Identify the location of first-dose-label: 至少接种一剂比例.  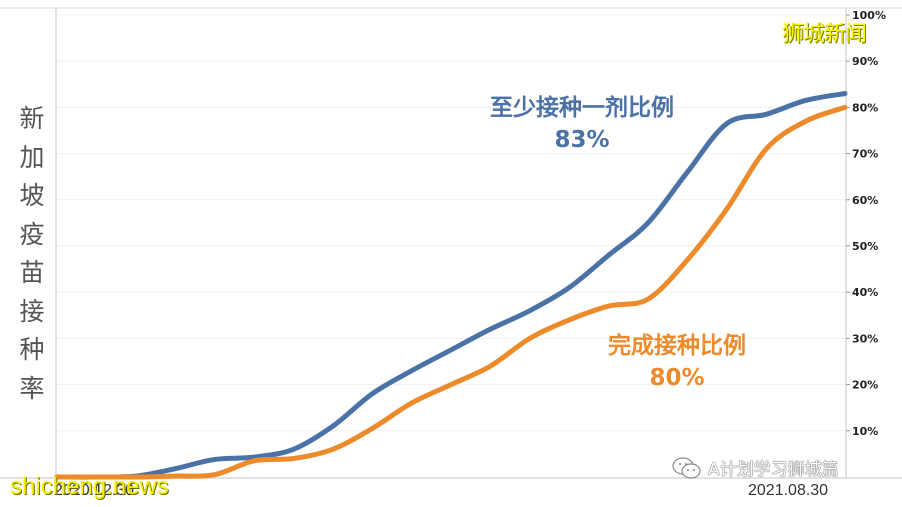
(582, 108).